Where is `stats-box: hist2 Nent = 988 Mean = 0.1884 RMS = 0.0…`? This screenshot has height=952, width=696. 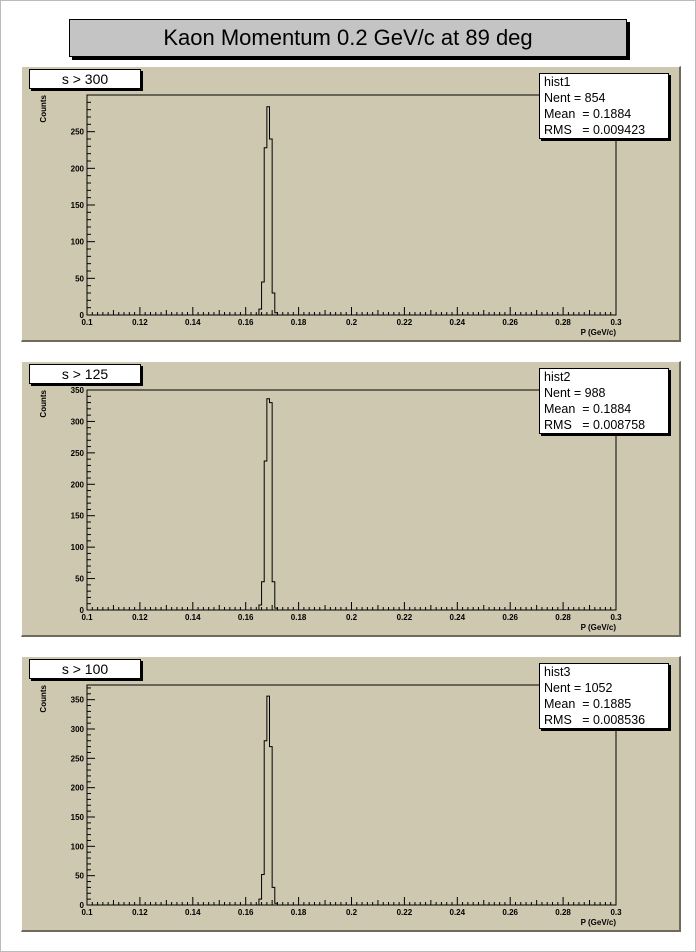 stats-box: hist2 Nent = 988 Mean = 0.1884 RMS = 0.0… is located at coordinates (604, 401).